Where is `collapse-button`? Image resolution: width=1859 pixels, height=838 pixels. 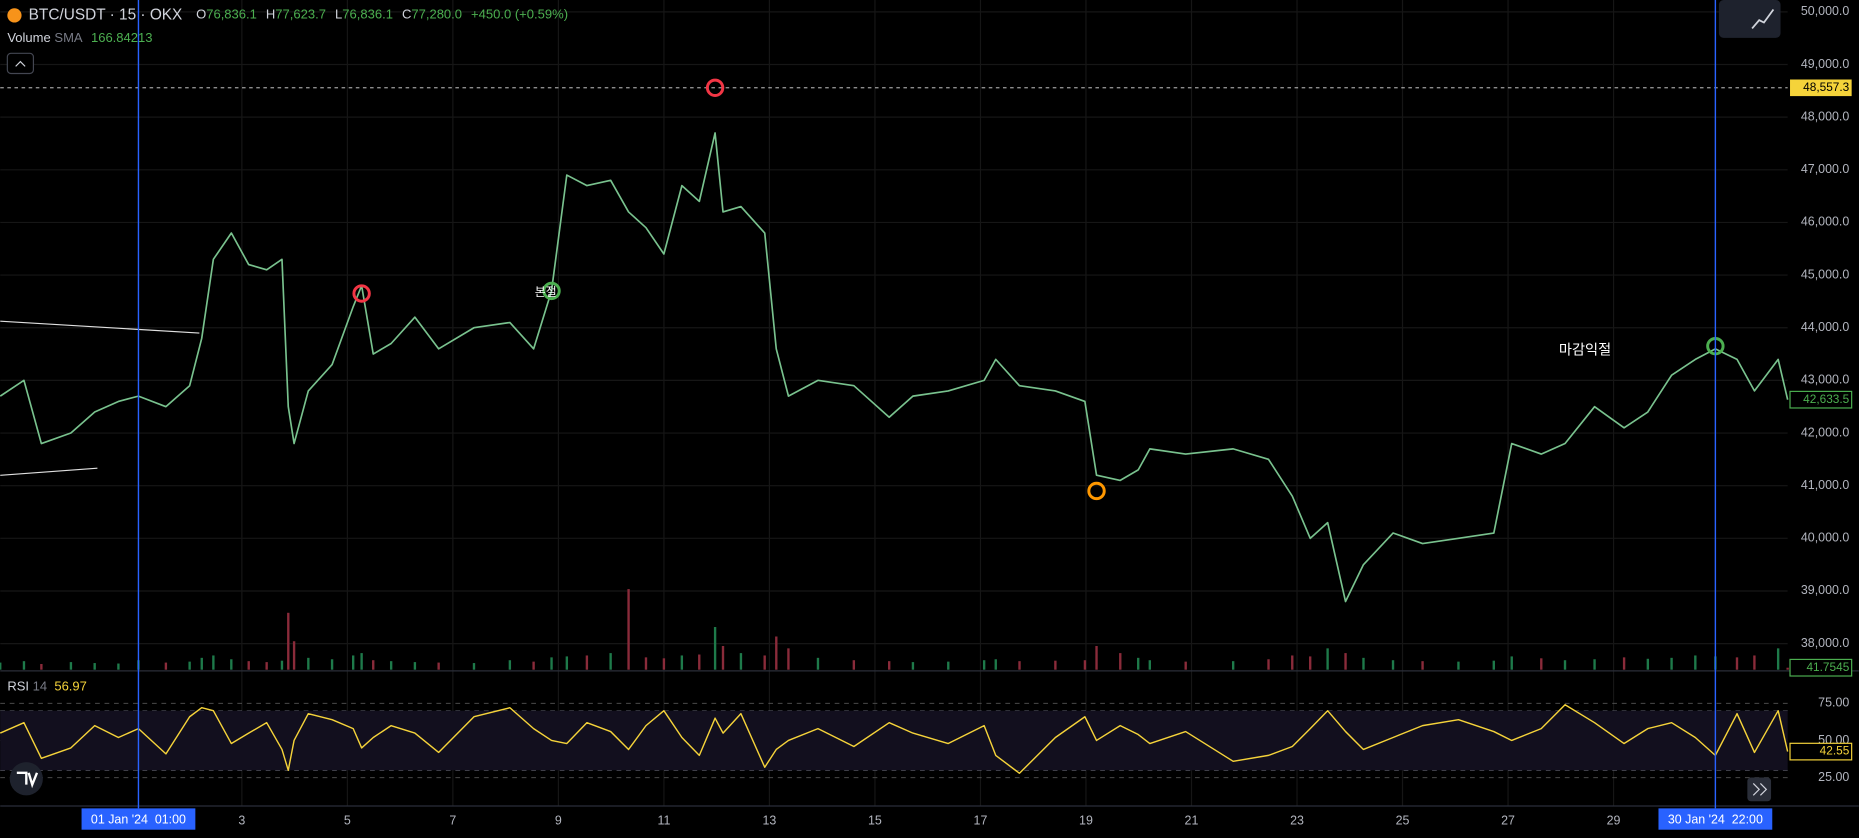 collapse-button is located at coordinates (20, 63).